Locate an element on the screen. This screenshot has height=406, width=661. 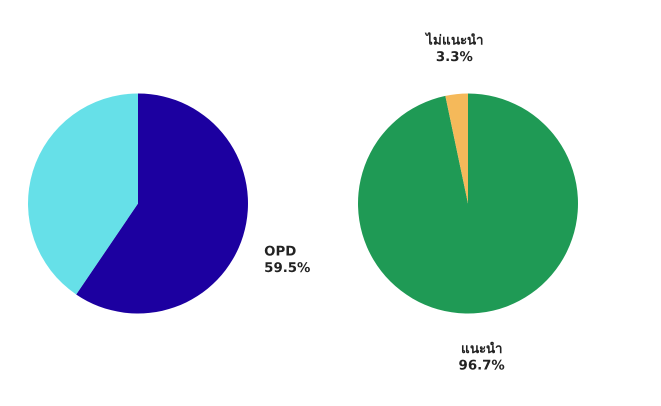
data-label: 96.7% is located at coordinates (481, 366).